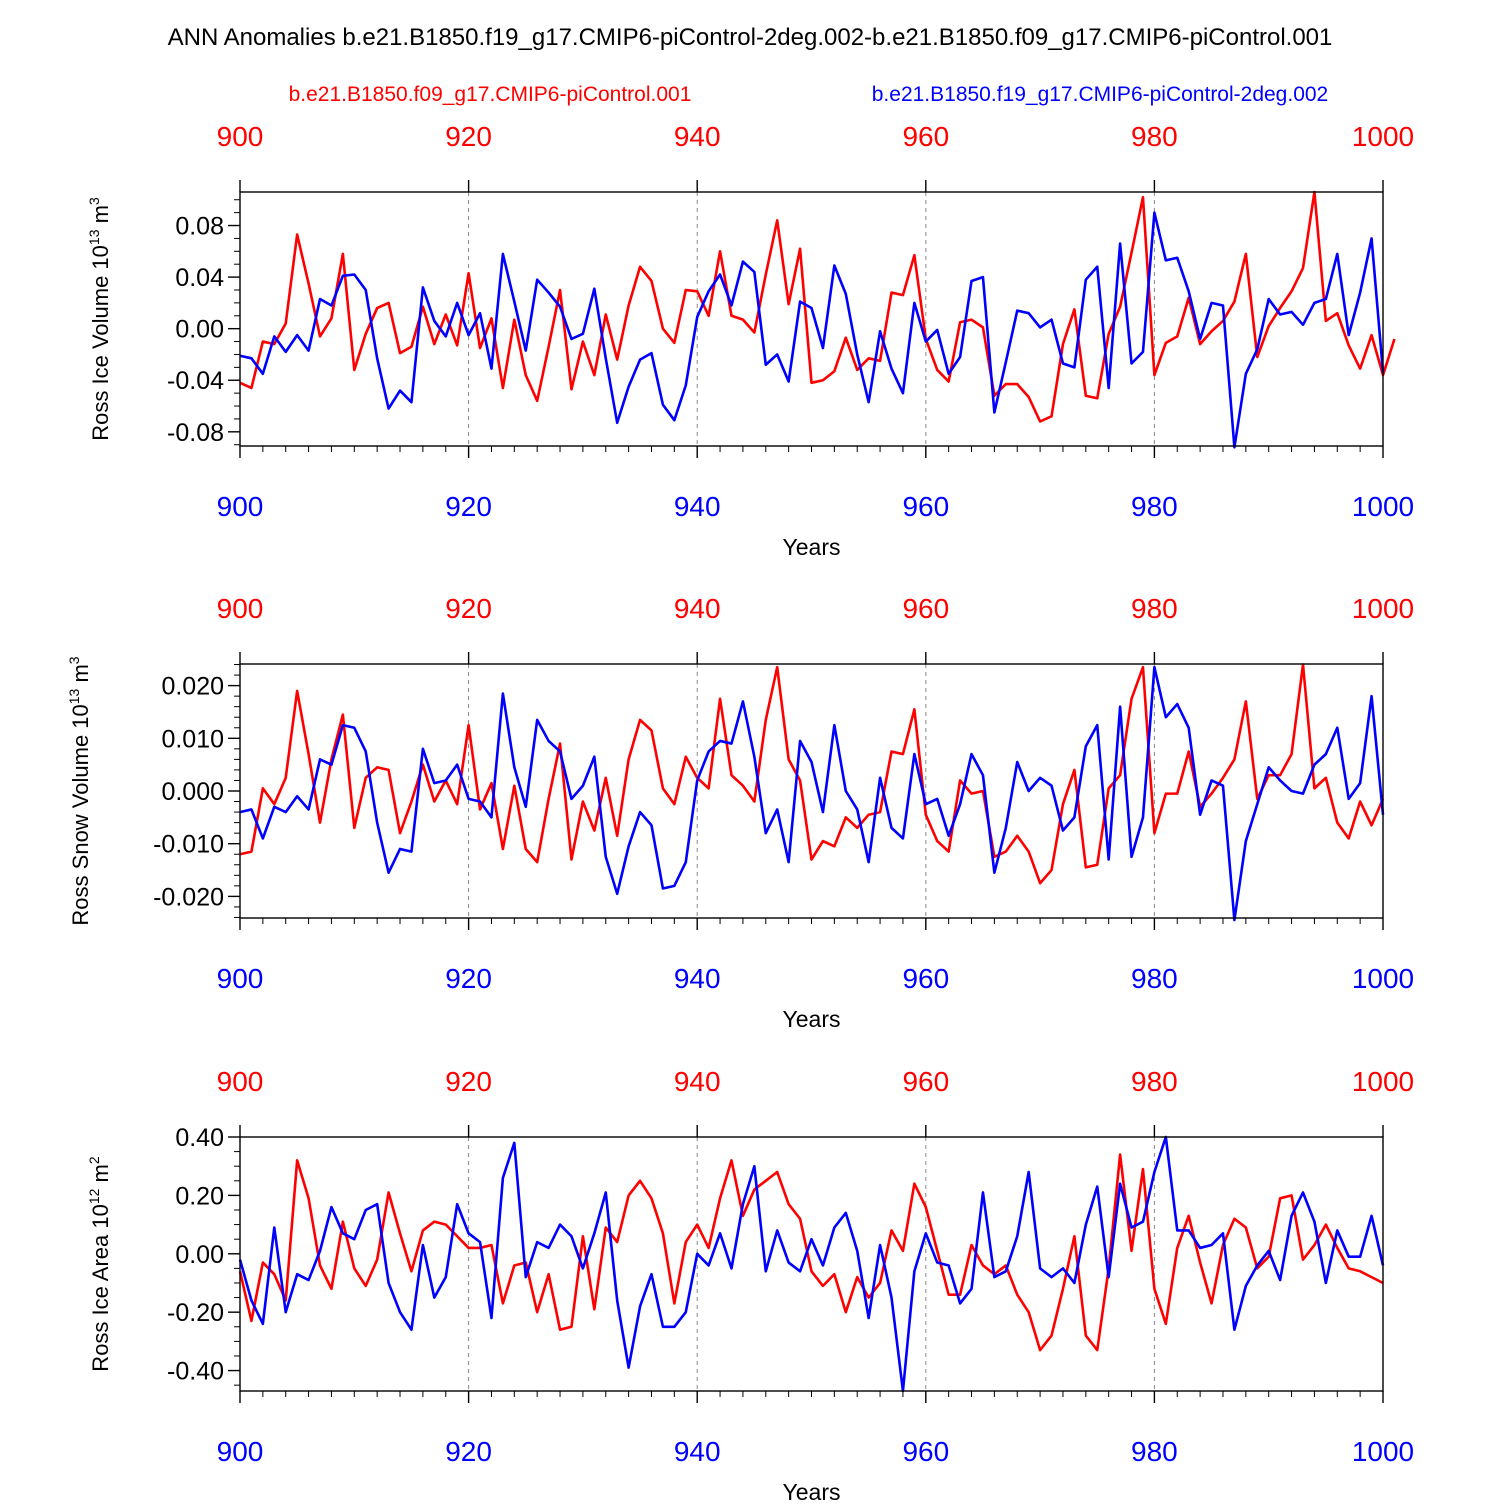  What do you see at coordinates (188, 897) in the screenshot?
I see `y-tick-label: -0.020` at bounding box center [188, 897].